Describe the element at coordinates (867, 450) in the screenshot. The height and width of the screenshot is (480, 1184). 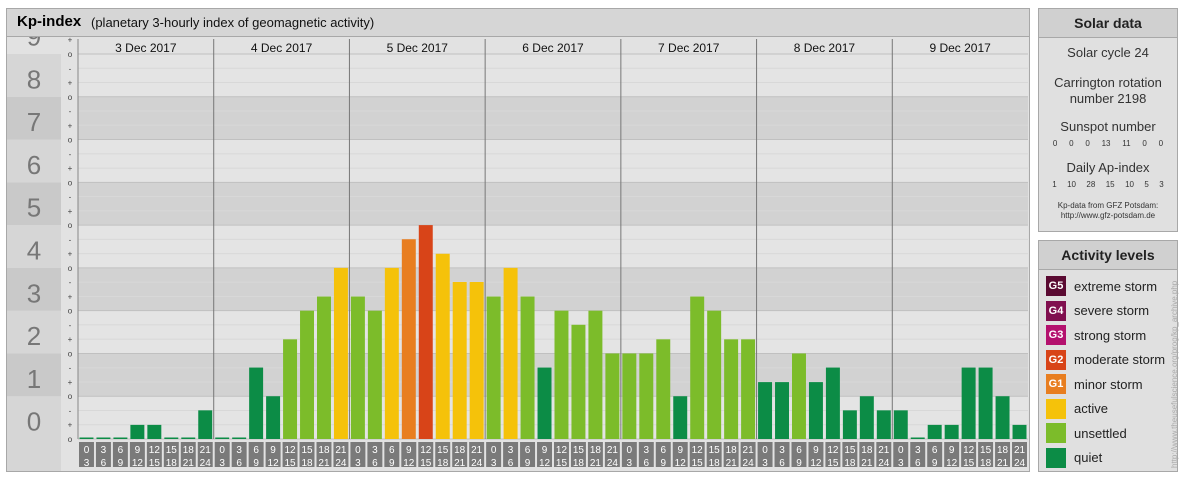
I see `interval-start-label: 18` at that location.